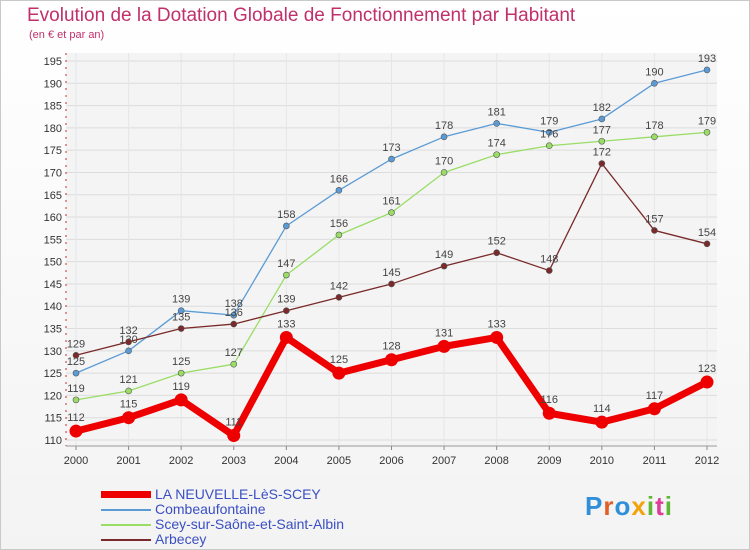 This screenshot has height=550, width=750. I want to click on y-tick-label: 155, so click(53, 240).